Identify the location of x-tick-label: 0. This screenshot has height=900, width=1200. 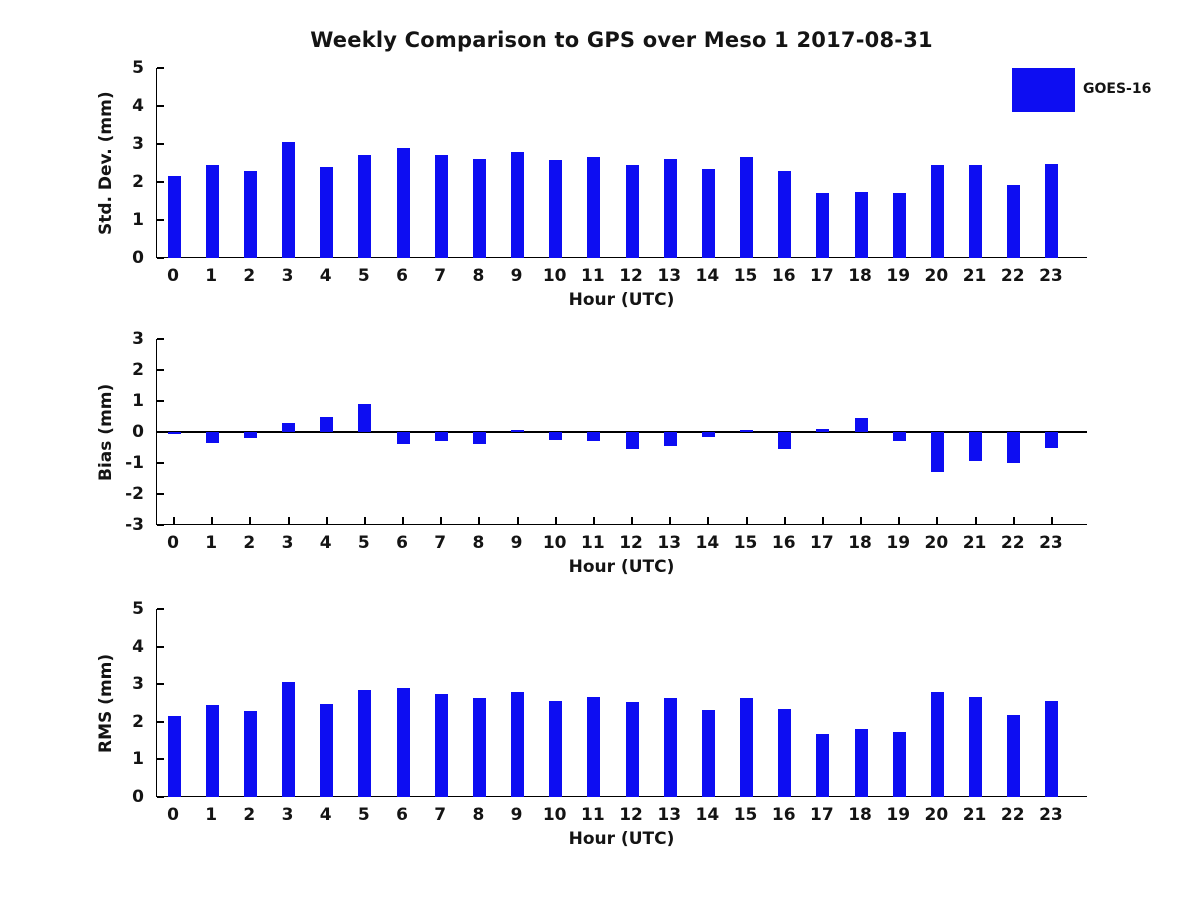
(173, 276).